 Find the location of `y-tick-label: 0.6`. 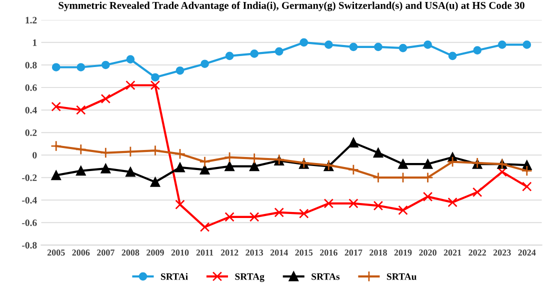

y-tick-label: 0.6 is located at coordinates (31, 88).